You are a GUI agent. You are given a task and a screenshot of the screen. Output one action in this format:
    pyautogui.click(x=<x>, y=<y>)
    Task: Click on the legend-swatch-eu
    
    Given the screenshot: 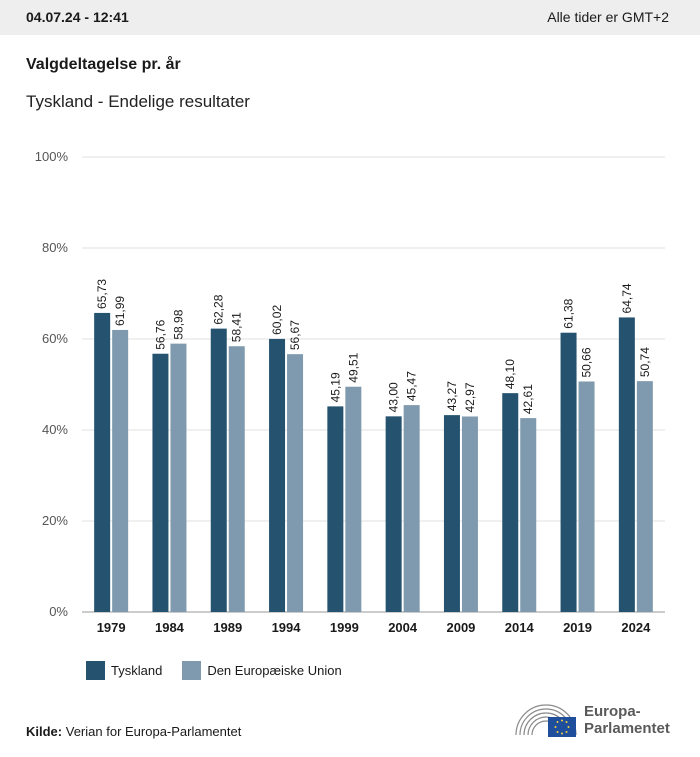 What is the action you would take?
    pyautogui.click(x=192, y=670)
    